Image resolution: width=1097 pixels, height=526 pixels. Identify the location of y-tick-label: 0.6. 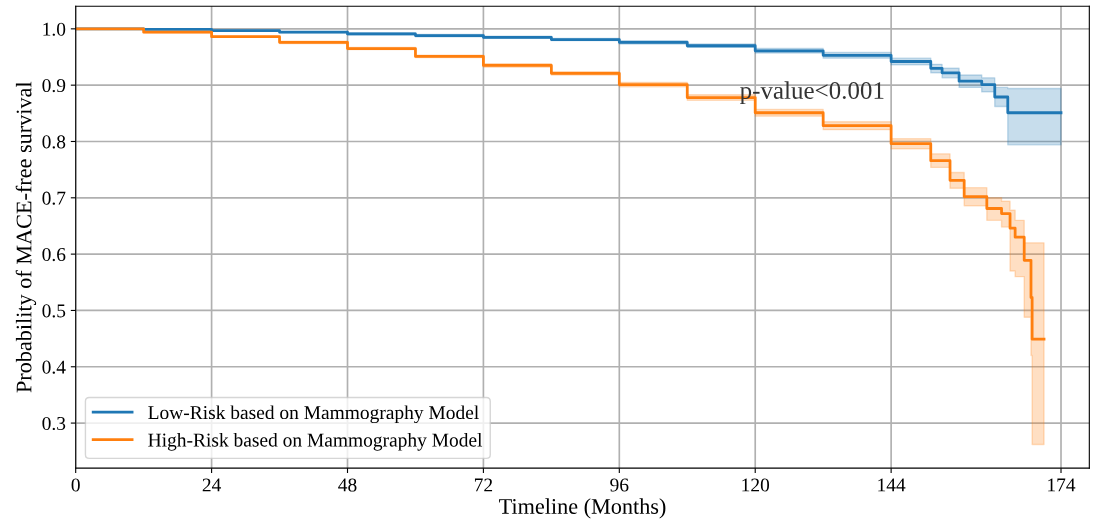
(54, 254).